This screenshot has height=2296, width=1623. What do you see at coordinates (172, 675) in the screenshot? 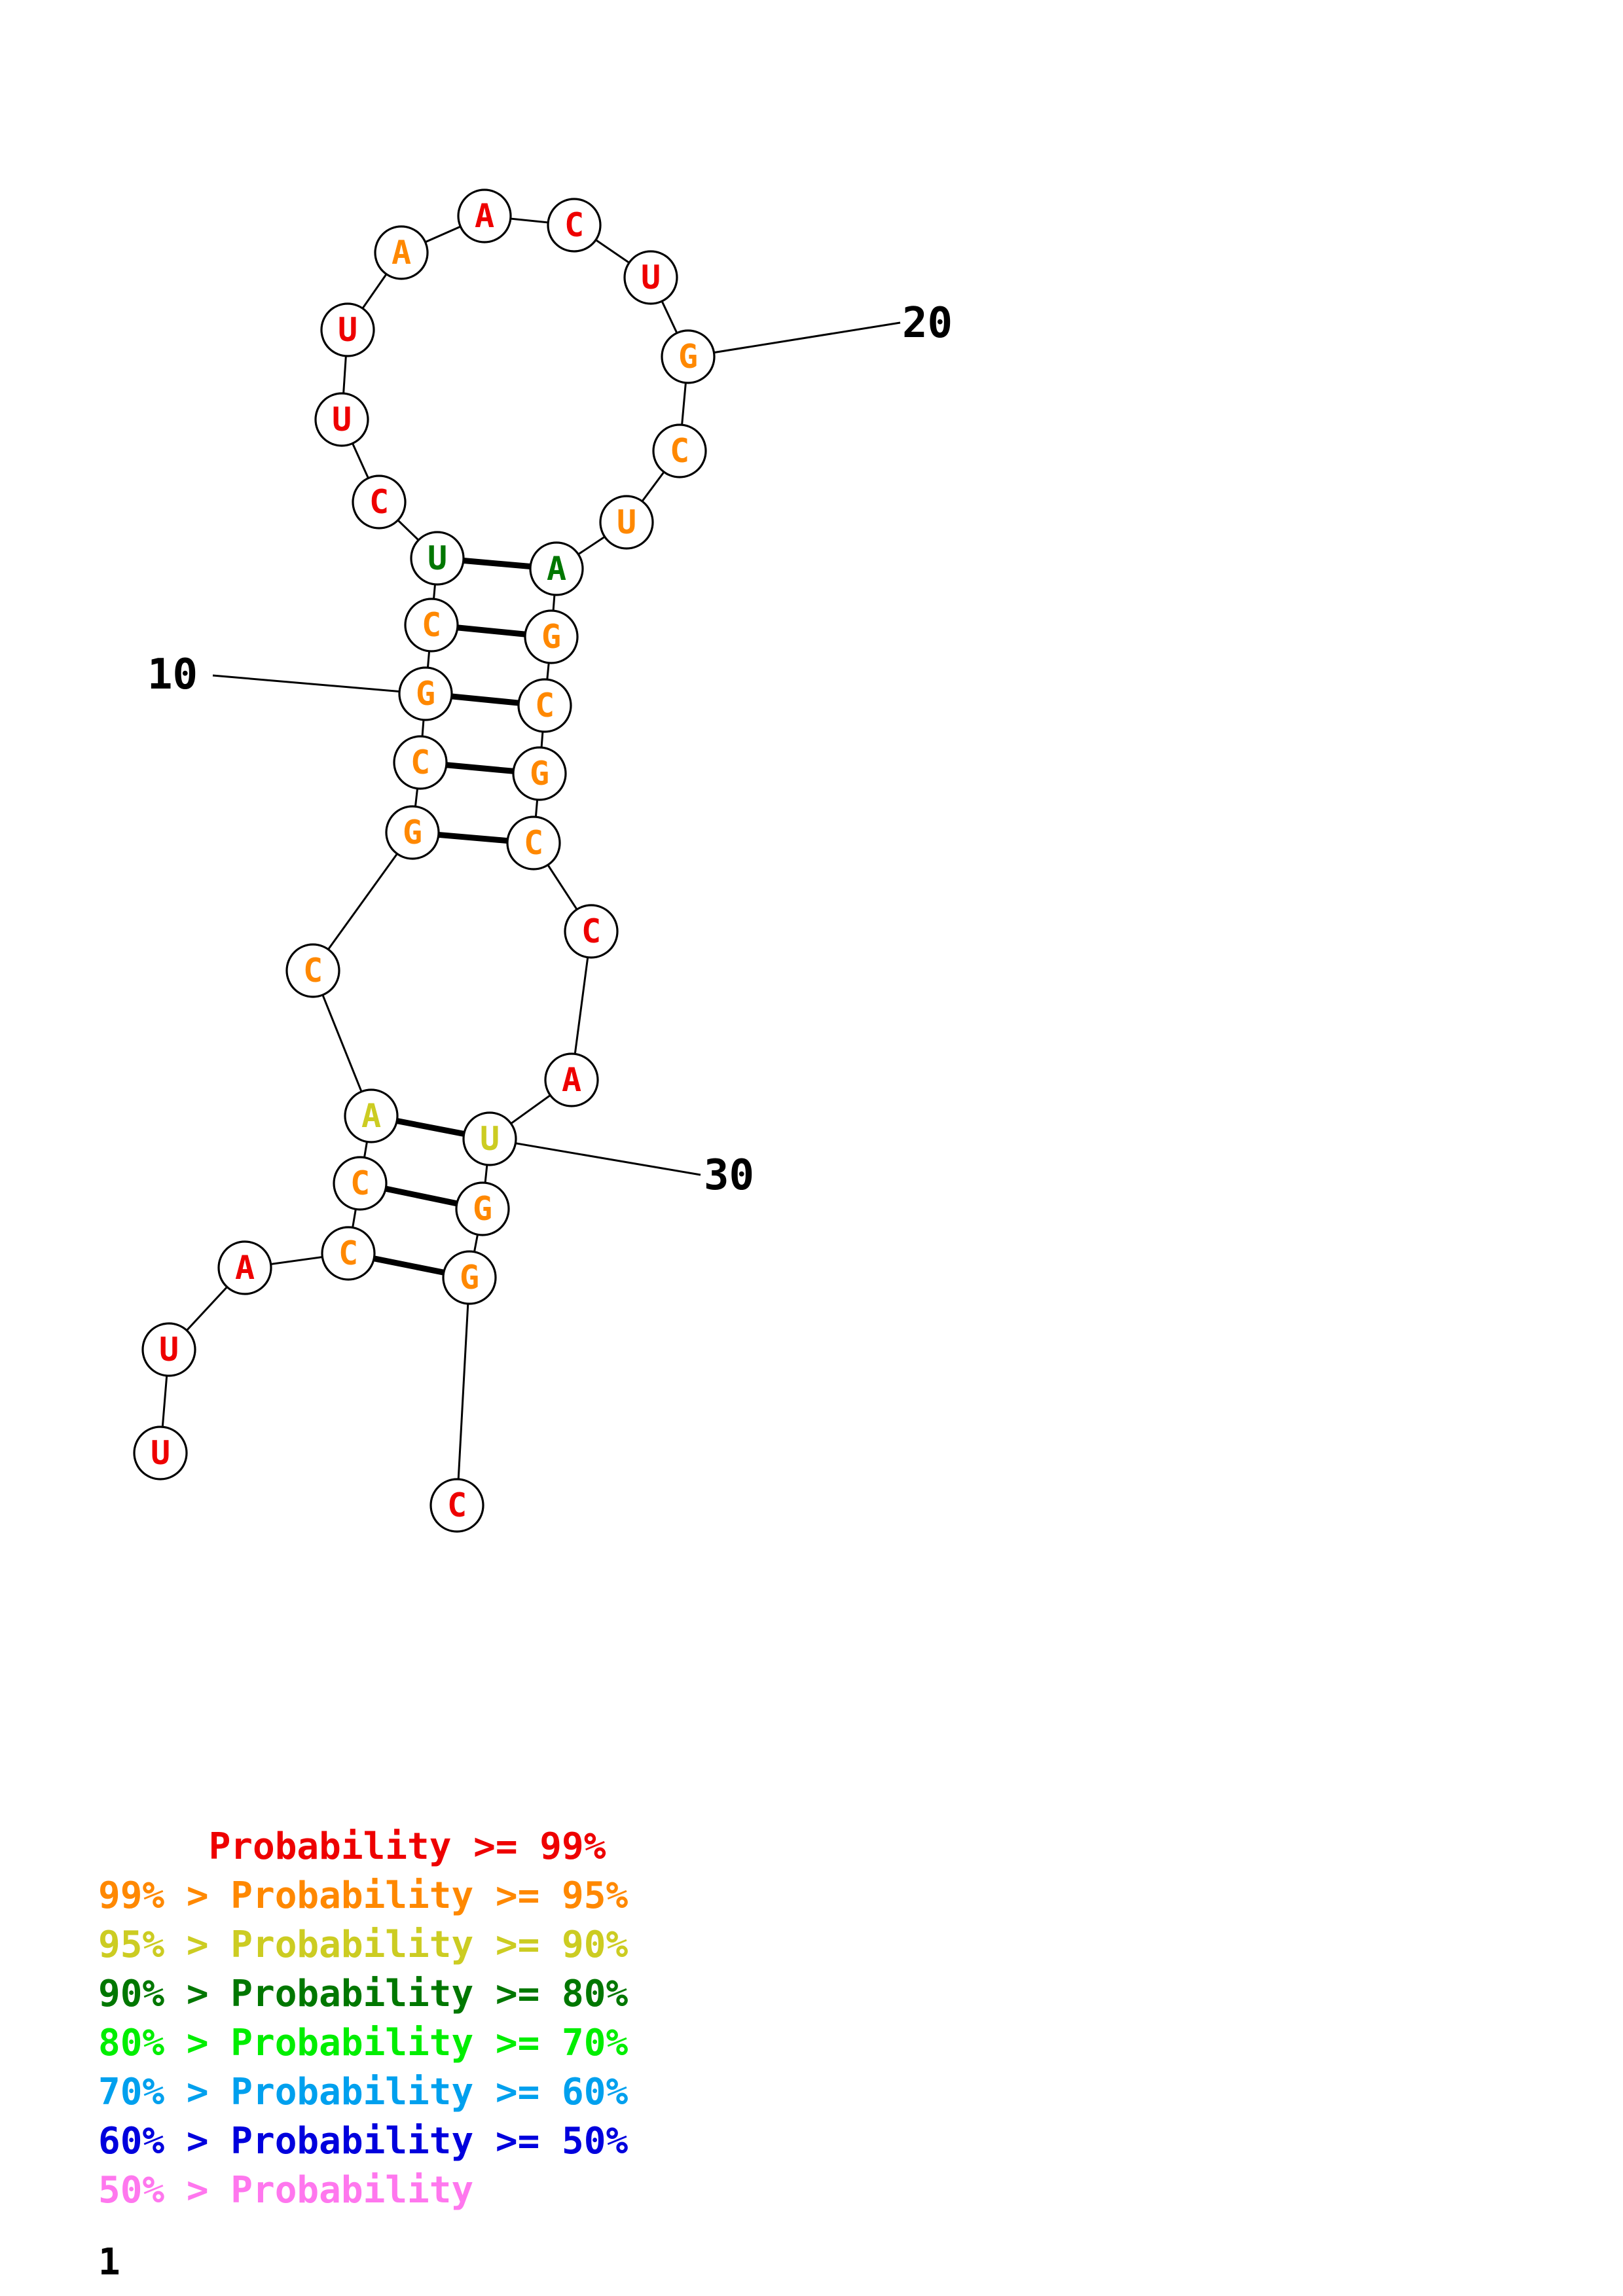
I see `position-label: 10` at bounding box center [172, 675].